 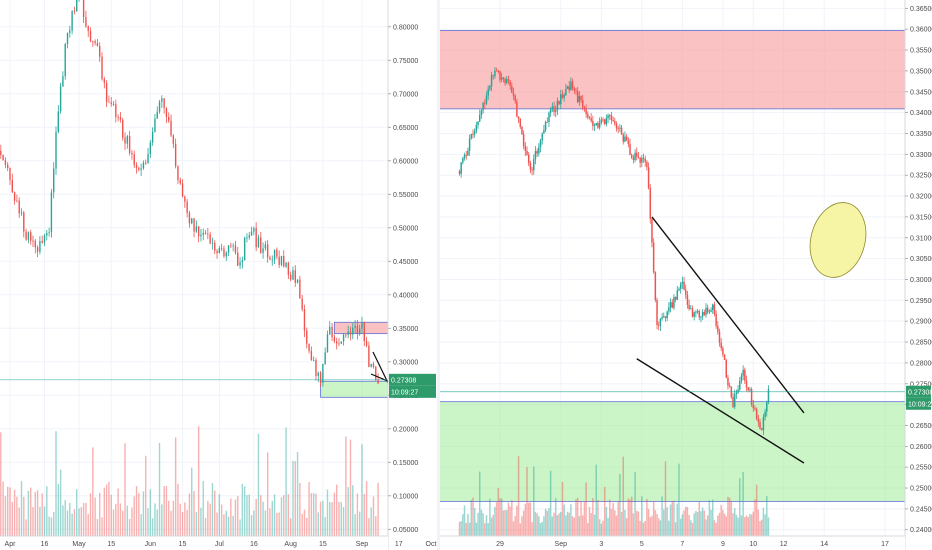 What do you see at coordinates (405, 195) in the screenshot?
I see `price-tick-label: 0.55000` at bounding box center [405, 195].